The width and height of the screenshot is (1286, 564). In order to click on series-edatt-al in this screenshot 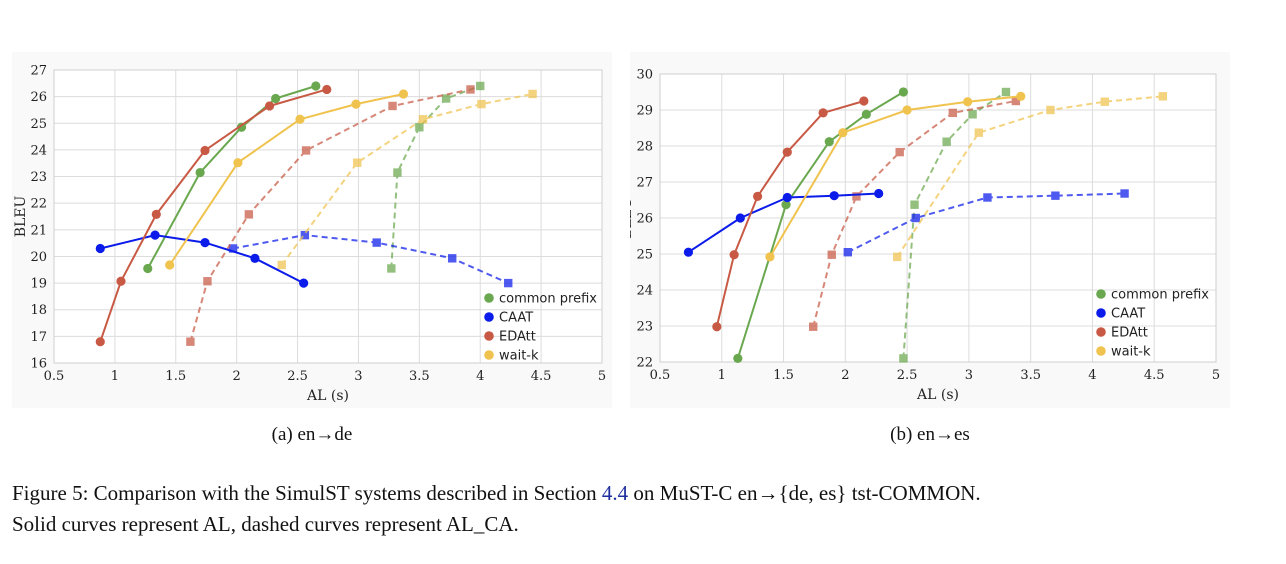, I will do `click(213, 215)`.